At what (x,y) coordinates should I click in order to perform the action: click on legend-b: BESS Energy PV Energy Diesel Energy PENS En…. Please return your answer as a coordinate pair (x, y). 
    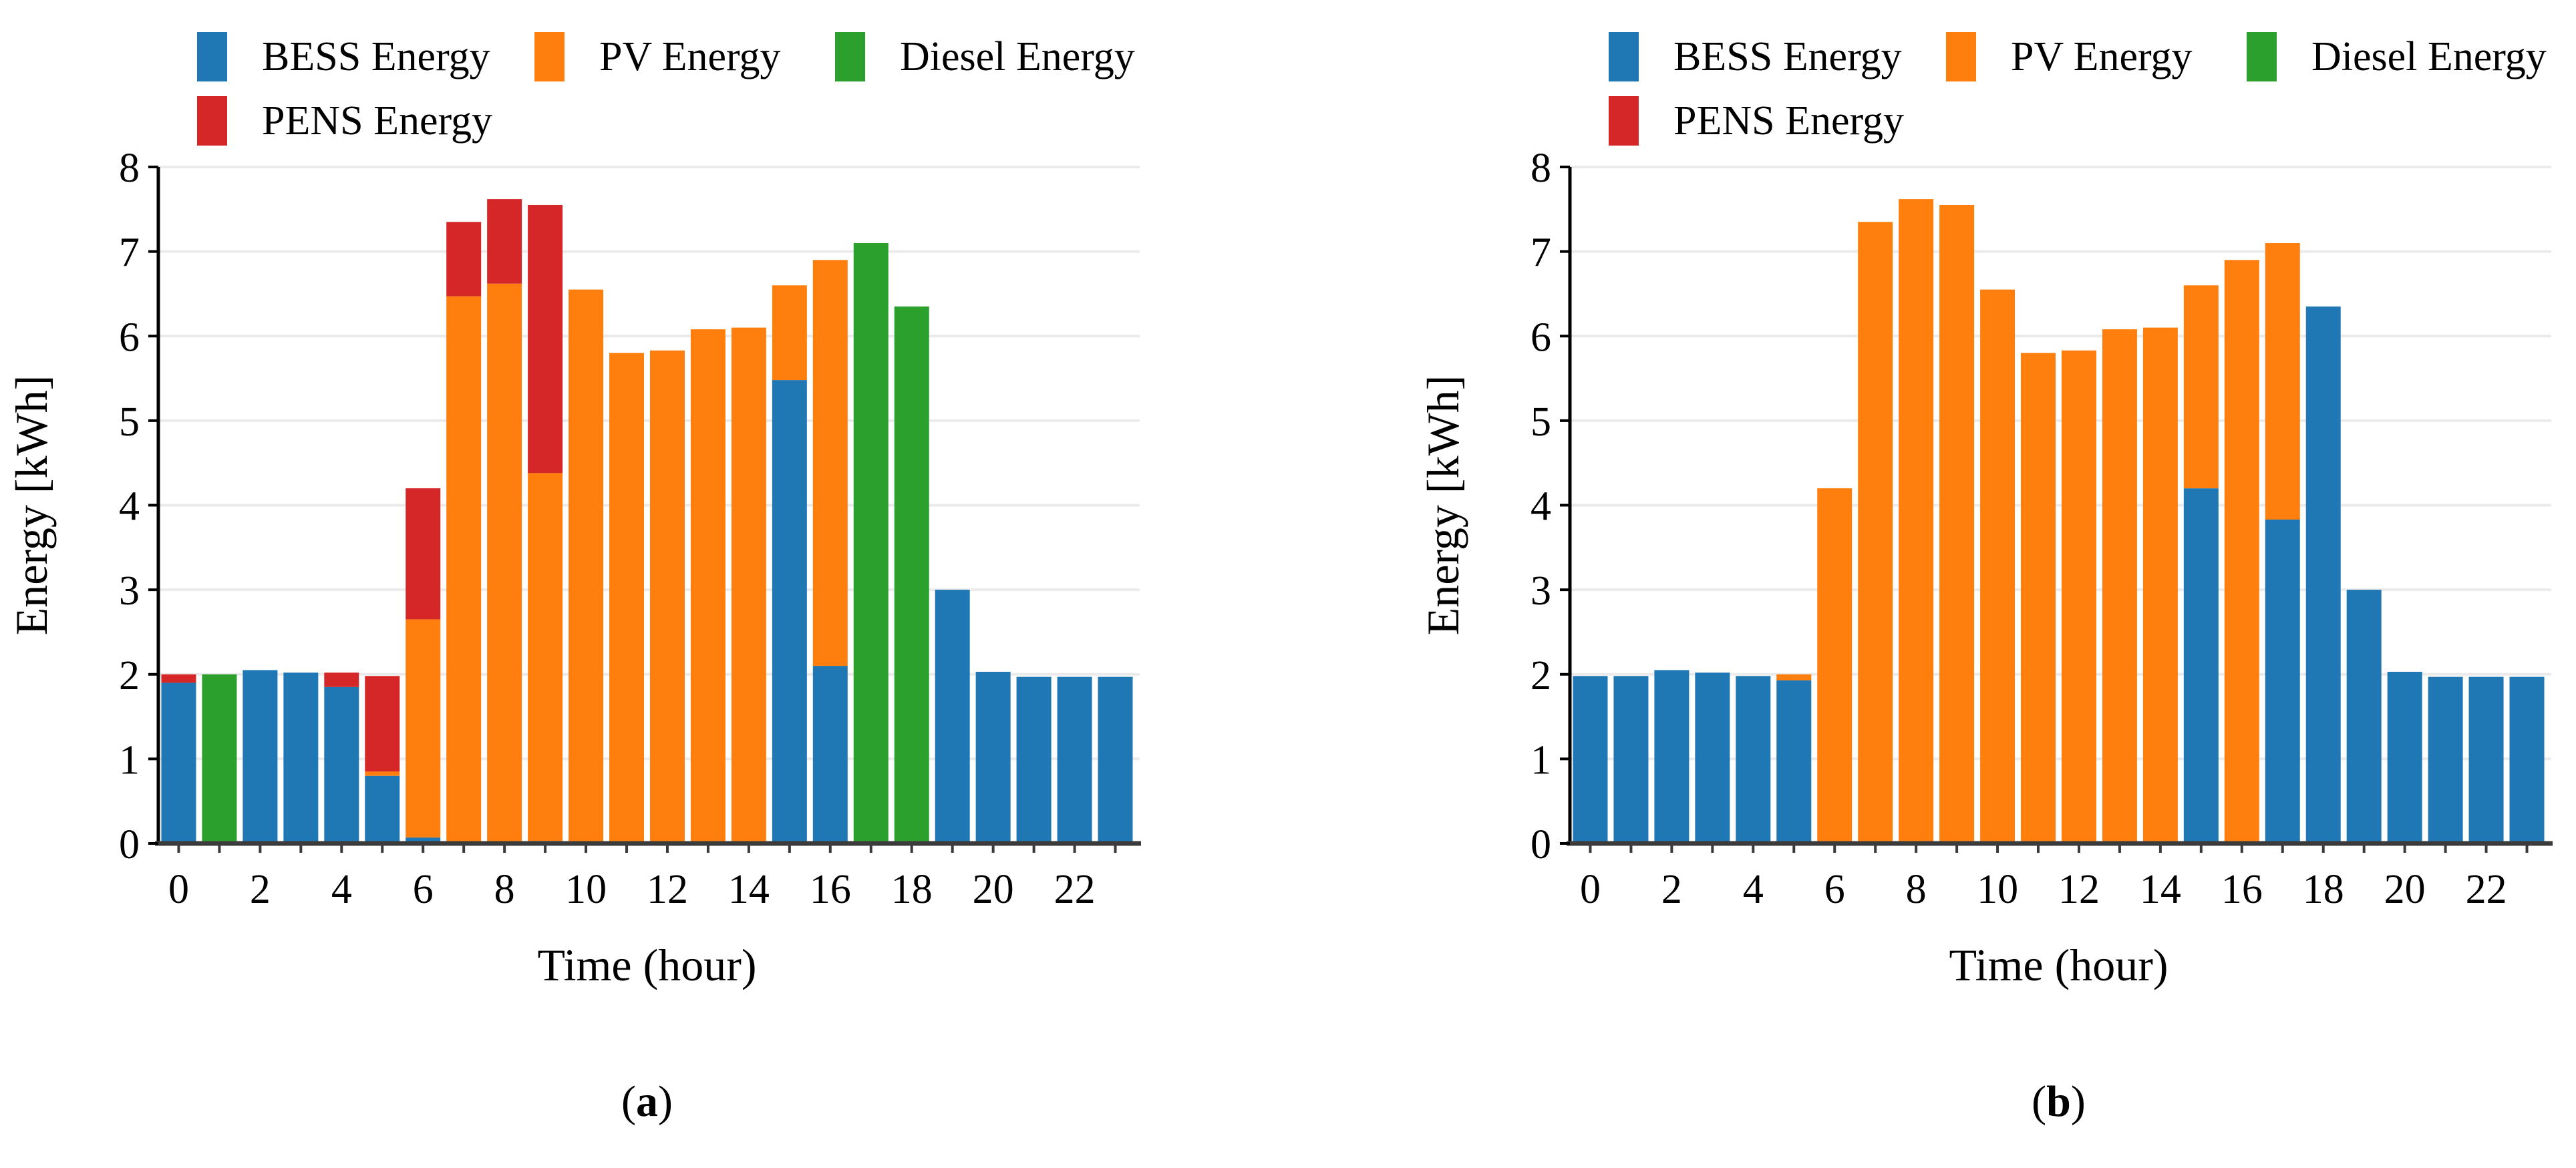
    Looking at the image, I should click on (2092, 88).